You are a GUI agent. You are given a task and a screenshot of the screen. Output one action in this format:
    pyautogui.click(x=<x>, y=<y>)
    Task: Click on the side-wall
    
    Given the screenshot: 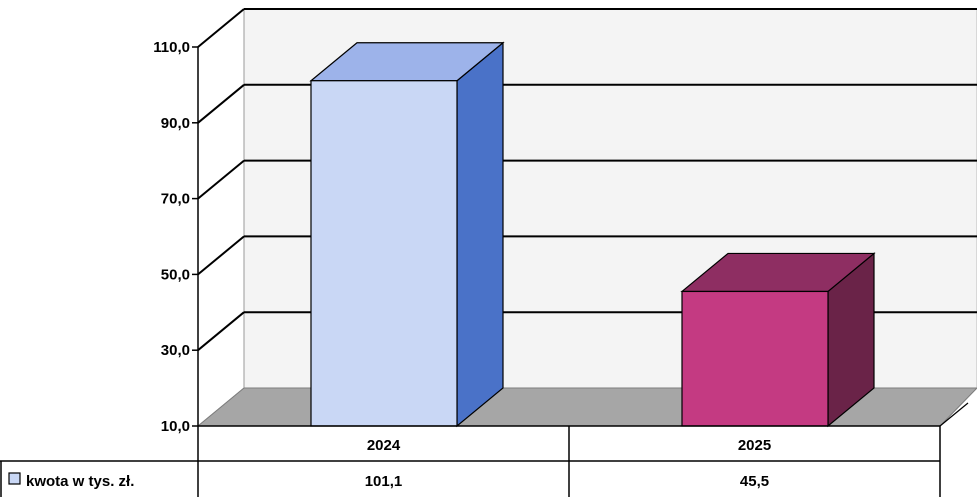 What is the action you would take?
    pyautogui.click(x=221, y=217)
    